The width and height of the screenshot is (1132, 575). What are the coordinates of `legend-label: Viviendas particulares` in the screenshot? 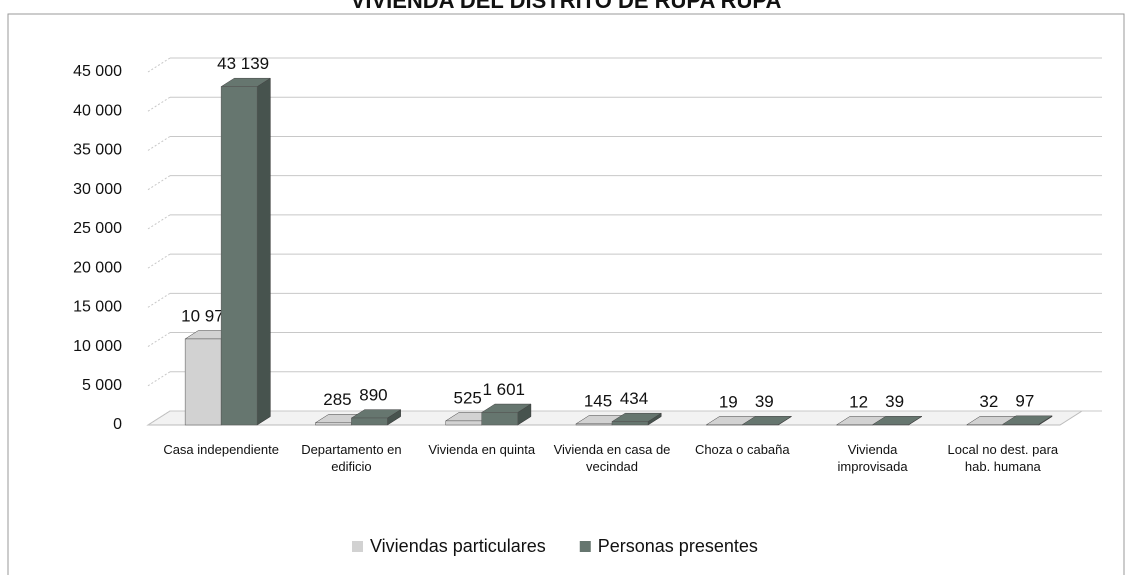 It's located at (458, 546).